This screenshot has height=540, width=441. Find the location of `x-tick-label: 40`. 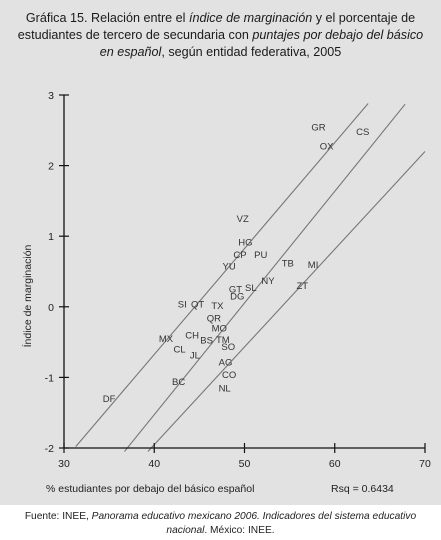

x-tick-label: 40 is located at coordinates (154, 464).